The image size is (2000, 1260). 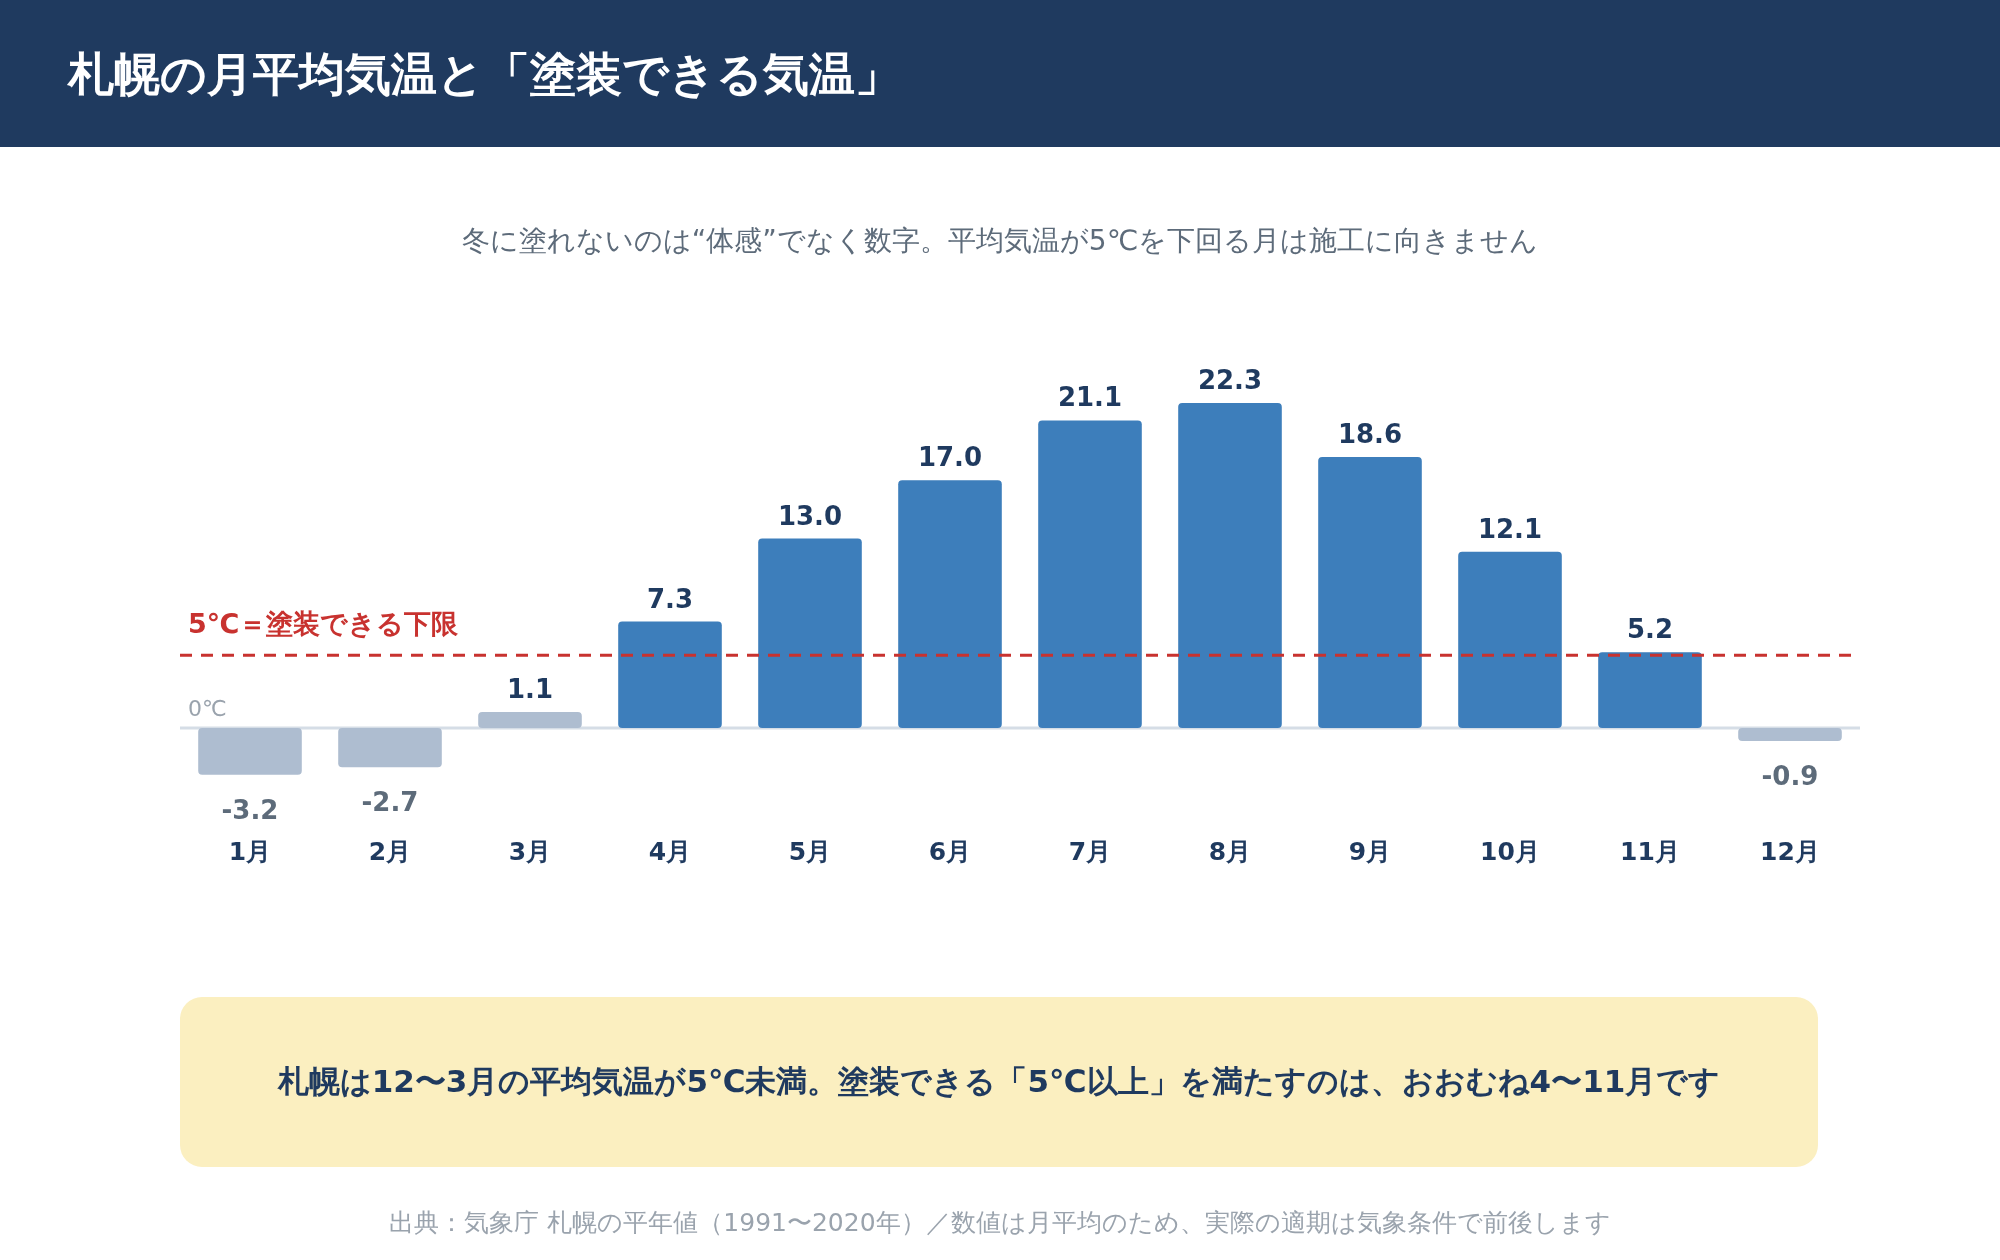 I want to click on x-tick-label: 8月, so click(x=1230, y=851).